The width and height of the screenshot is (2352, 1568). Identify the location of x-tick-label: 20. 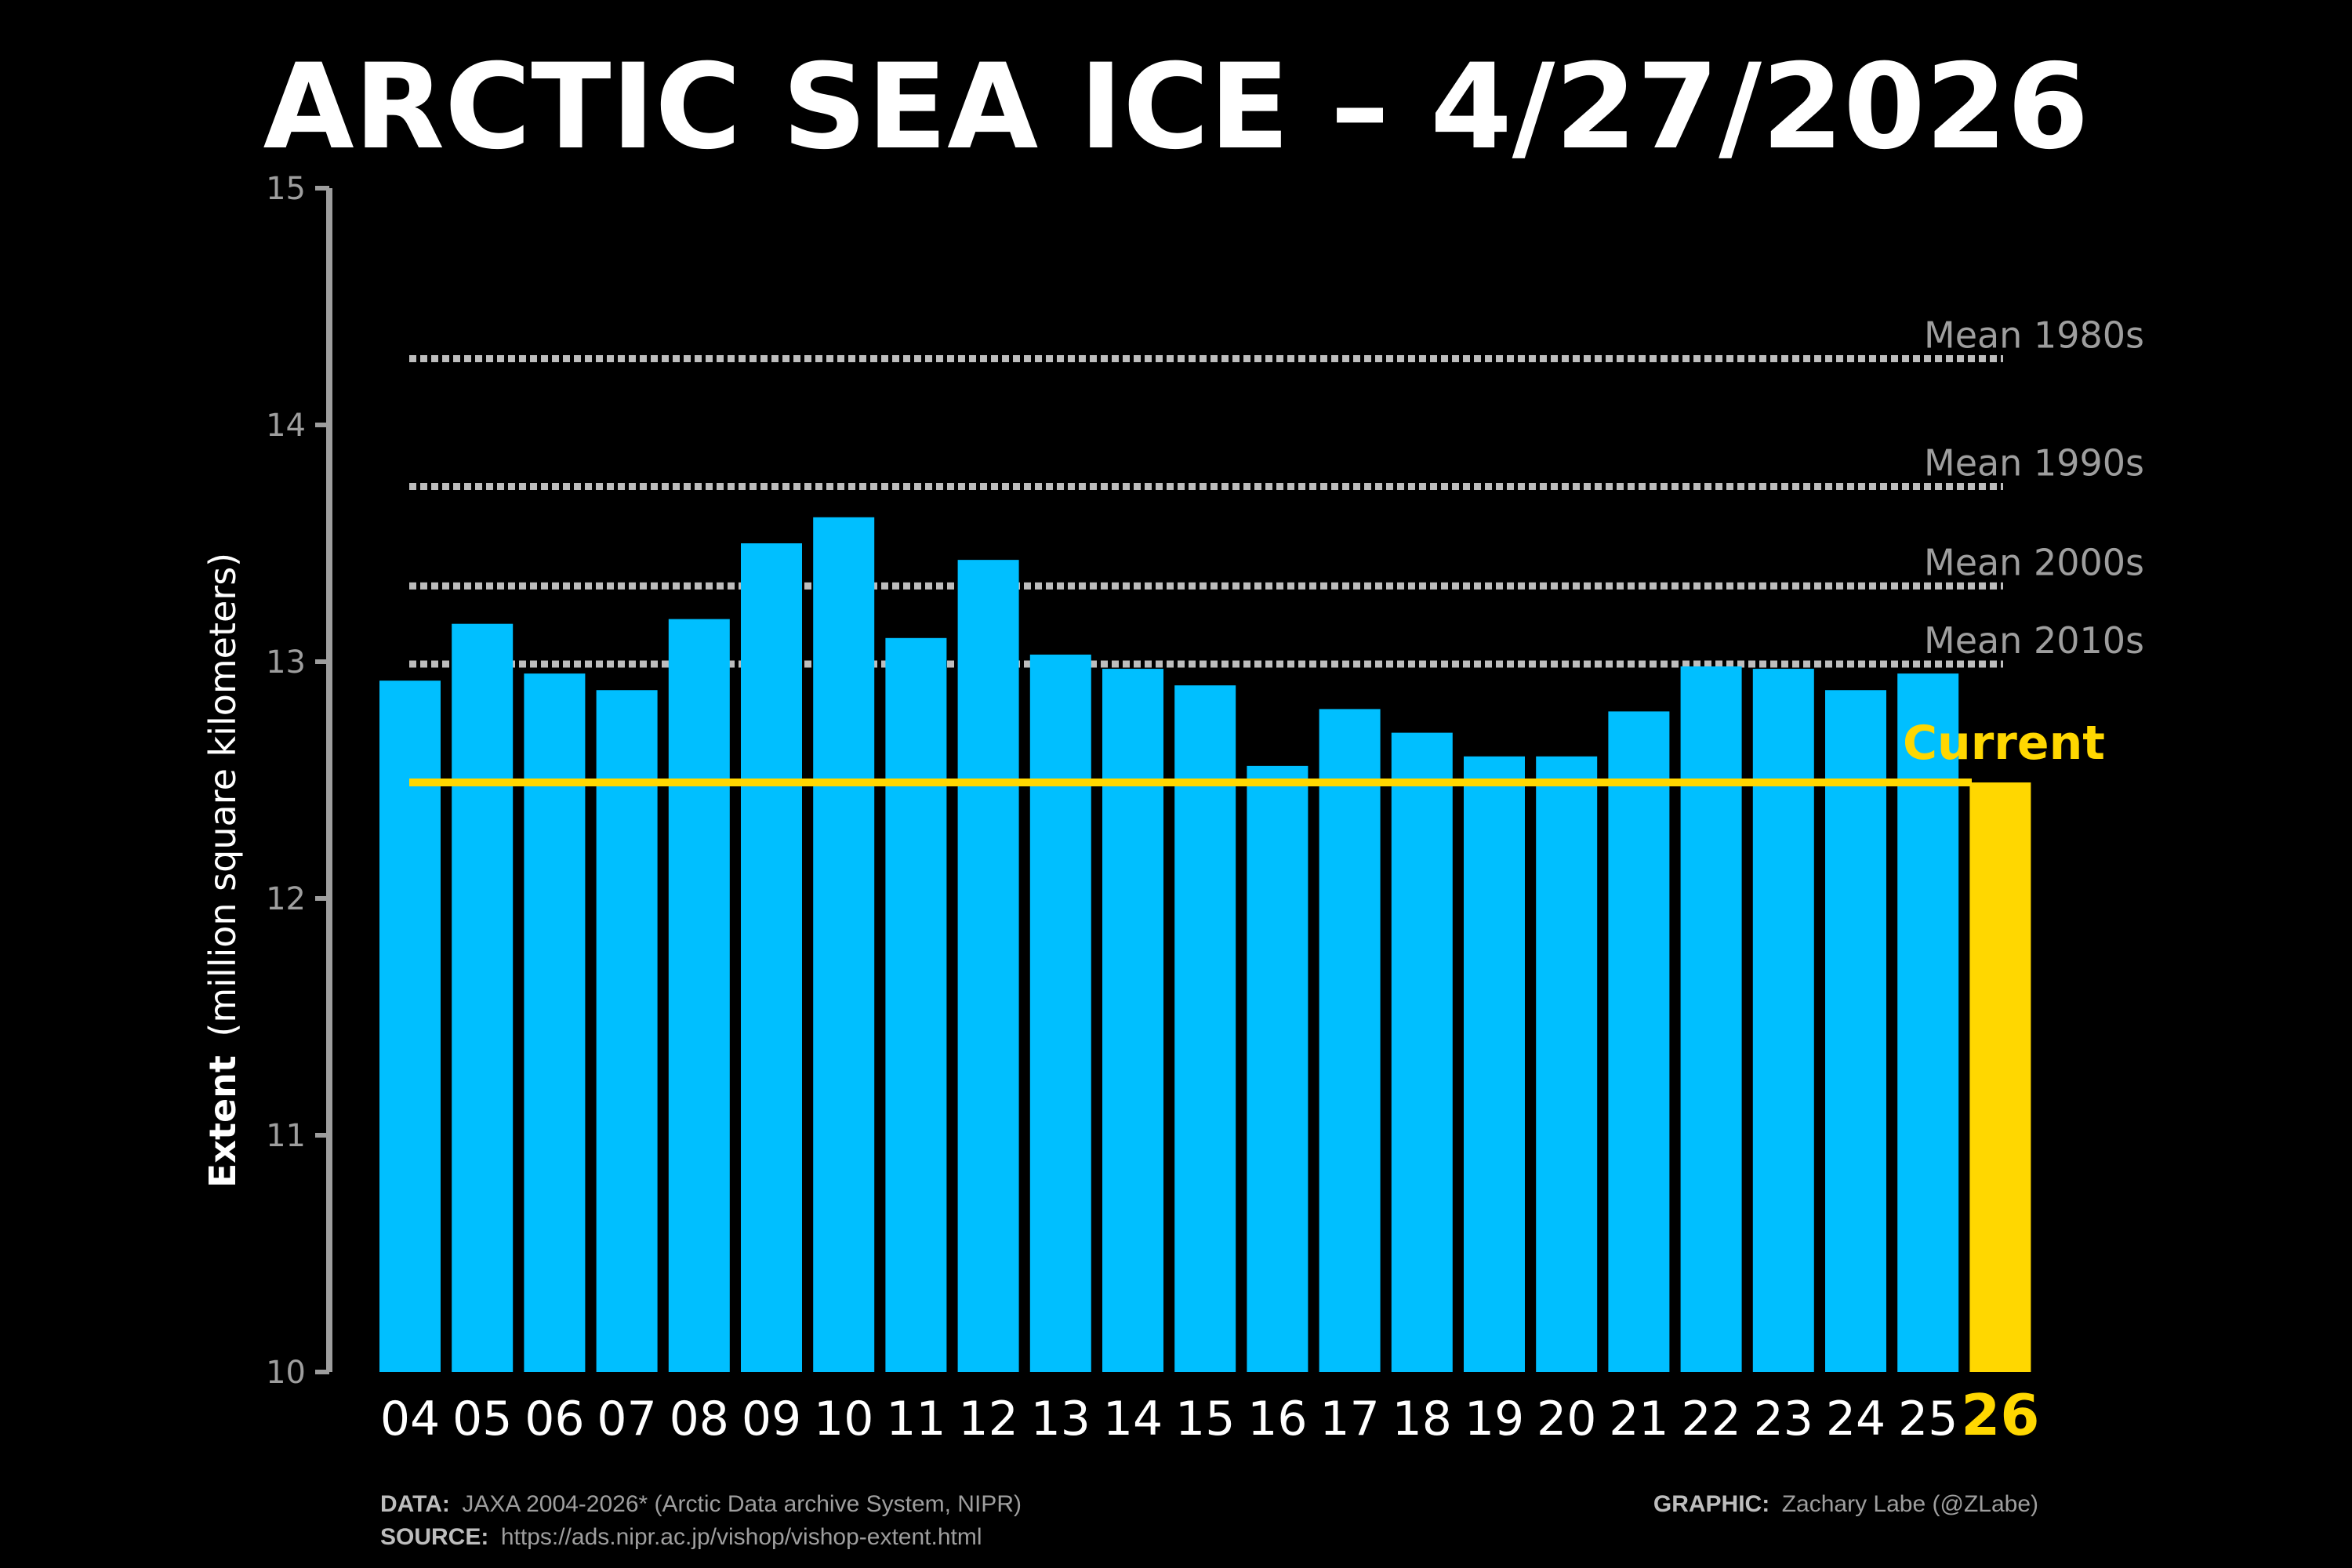
(1566, 1419).